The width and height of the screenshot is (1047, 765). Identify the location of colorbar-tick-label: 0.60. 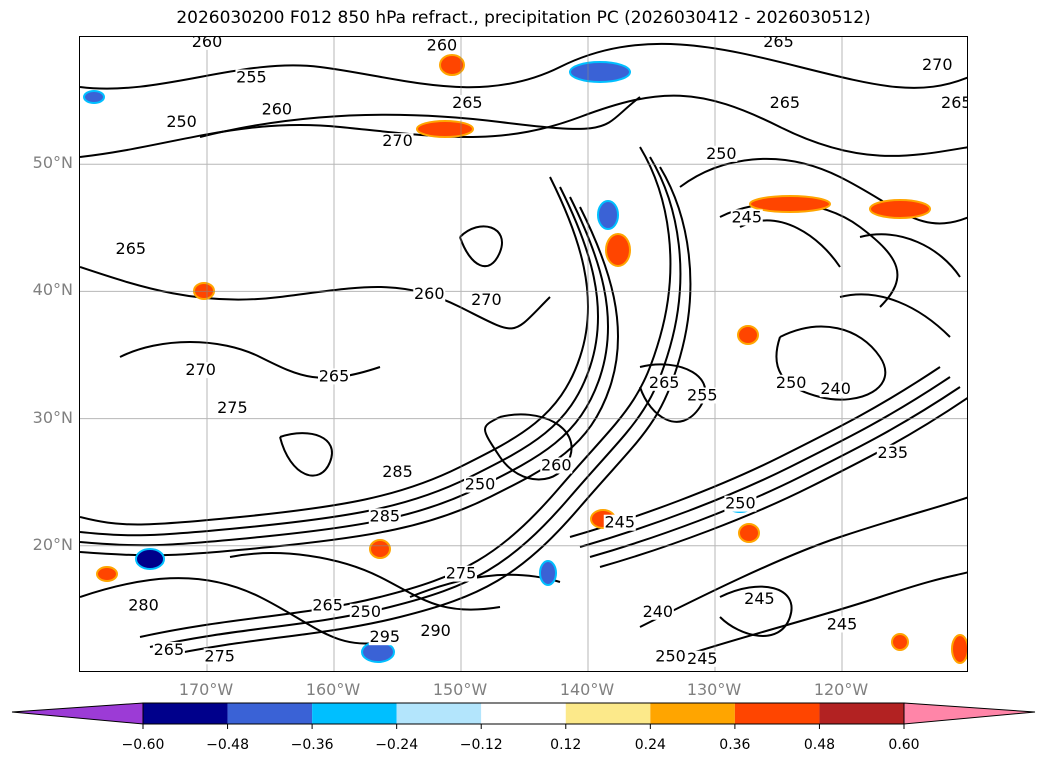
(904, 745).